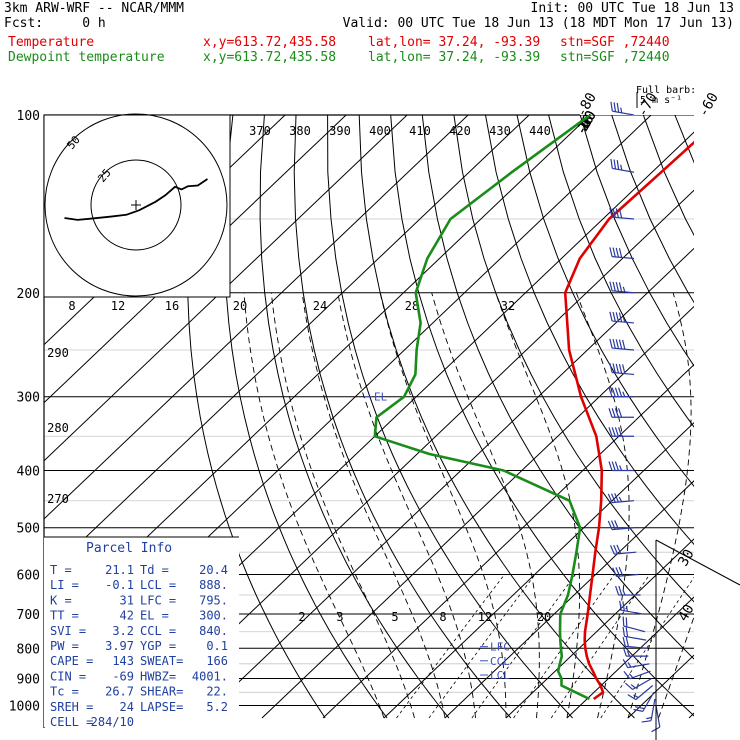 The height and width of the screenshot is (740, 740). What do you see at coordinates (68, 631) in the screenshot?
I see `parcel-row-4-label1: SVI =` at bounding box center [68, 631].